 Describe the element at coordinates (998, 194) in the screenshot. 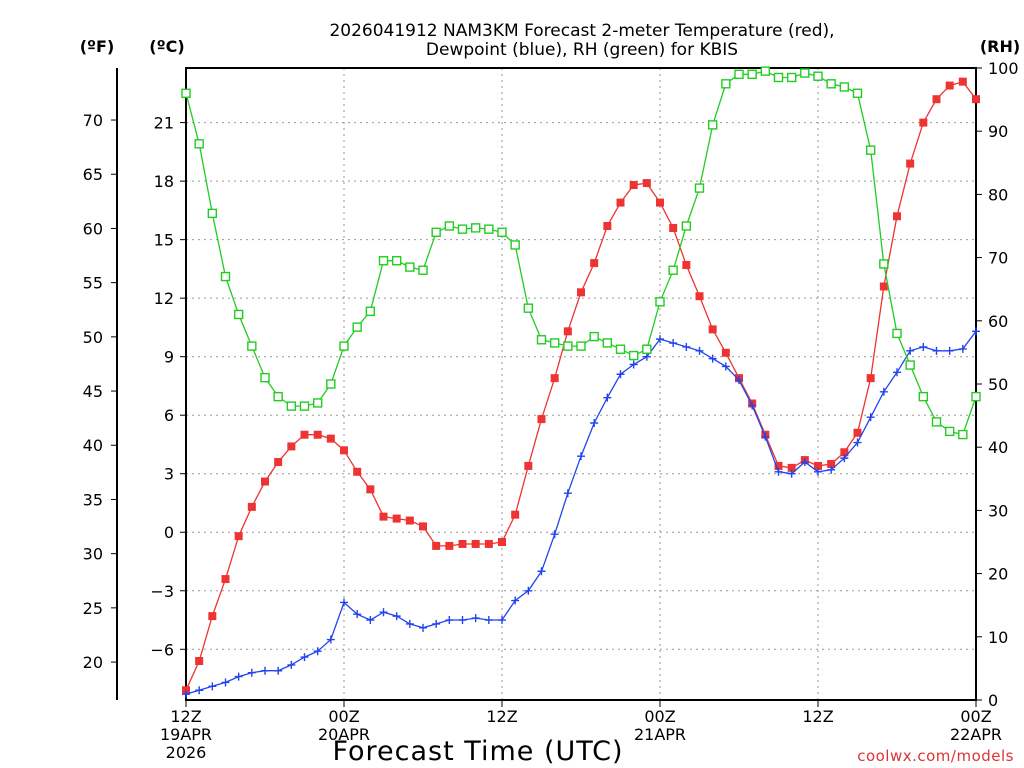

I see `rh-tick-label: 80` at that location.